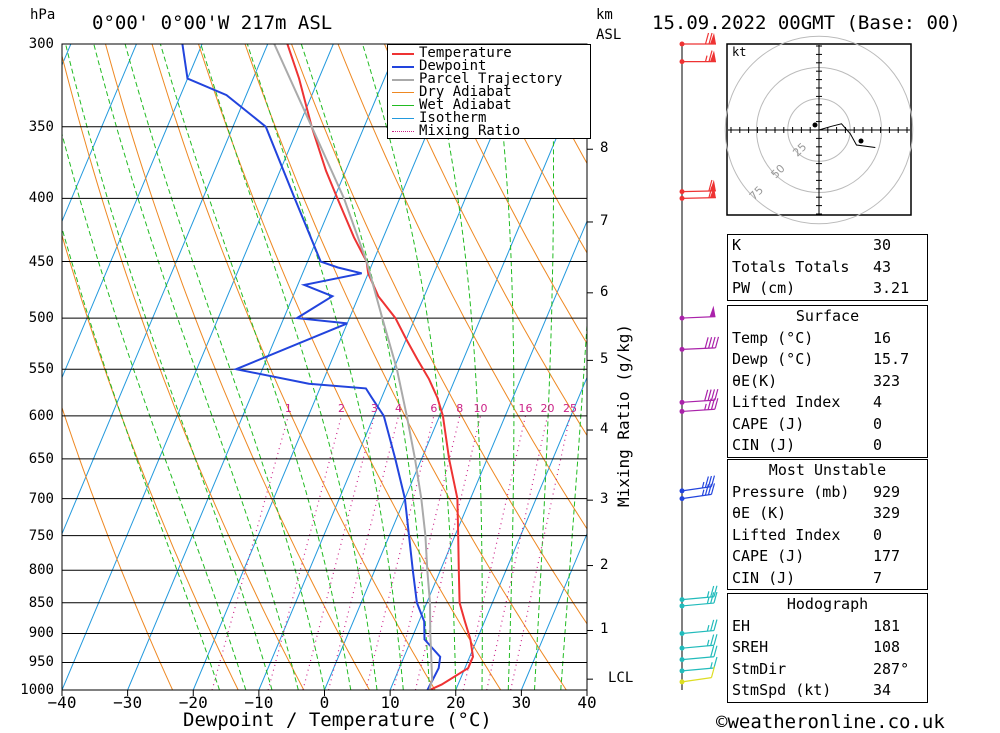 This screenshot has height=733, width=1000. Describe the element at coordinates (570, 408) in the screenshot. I see `mixing-ratio-label: 25` at that location.